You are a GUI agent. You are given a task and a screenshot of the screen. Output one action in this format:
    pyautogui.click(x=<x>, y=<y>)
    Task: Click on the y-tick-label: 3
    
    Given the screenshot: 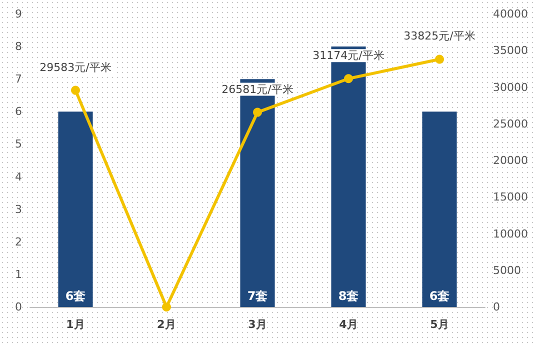 What is the action you would take?
    pyautogui.click(x=18, y=209)
    